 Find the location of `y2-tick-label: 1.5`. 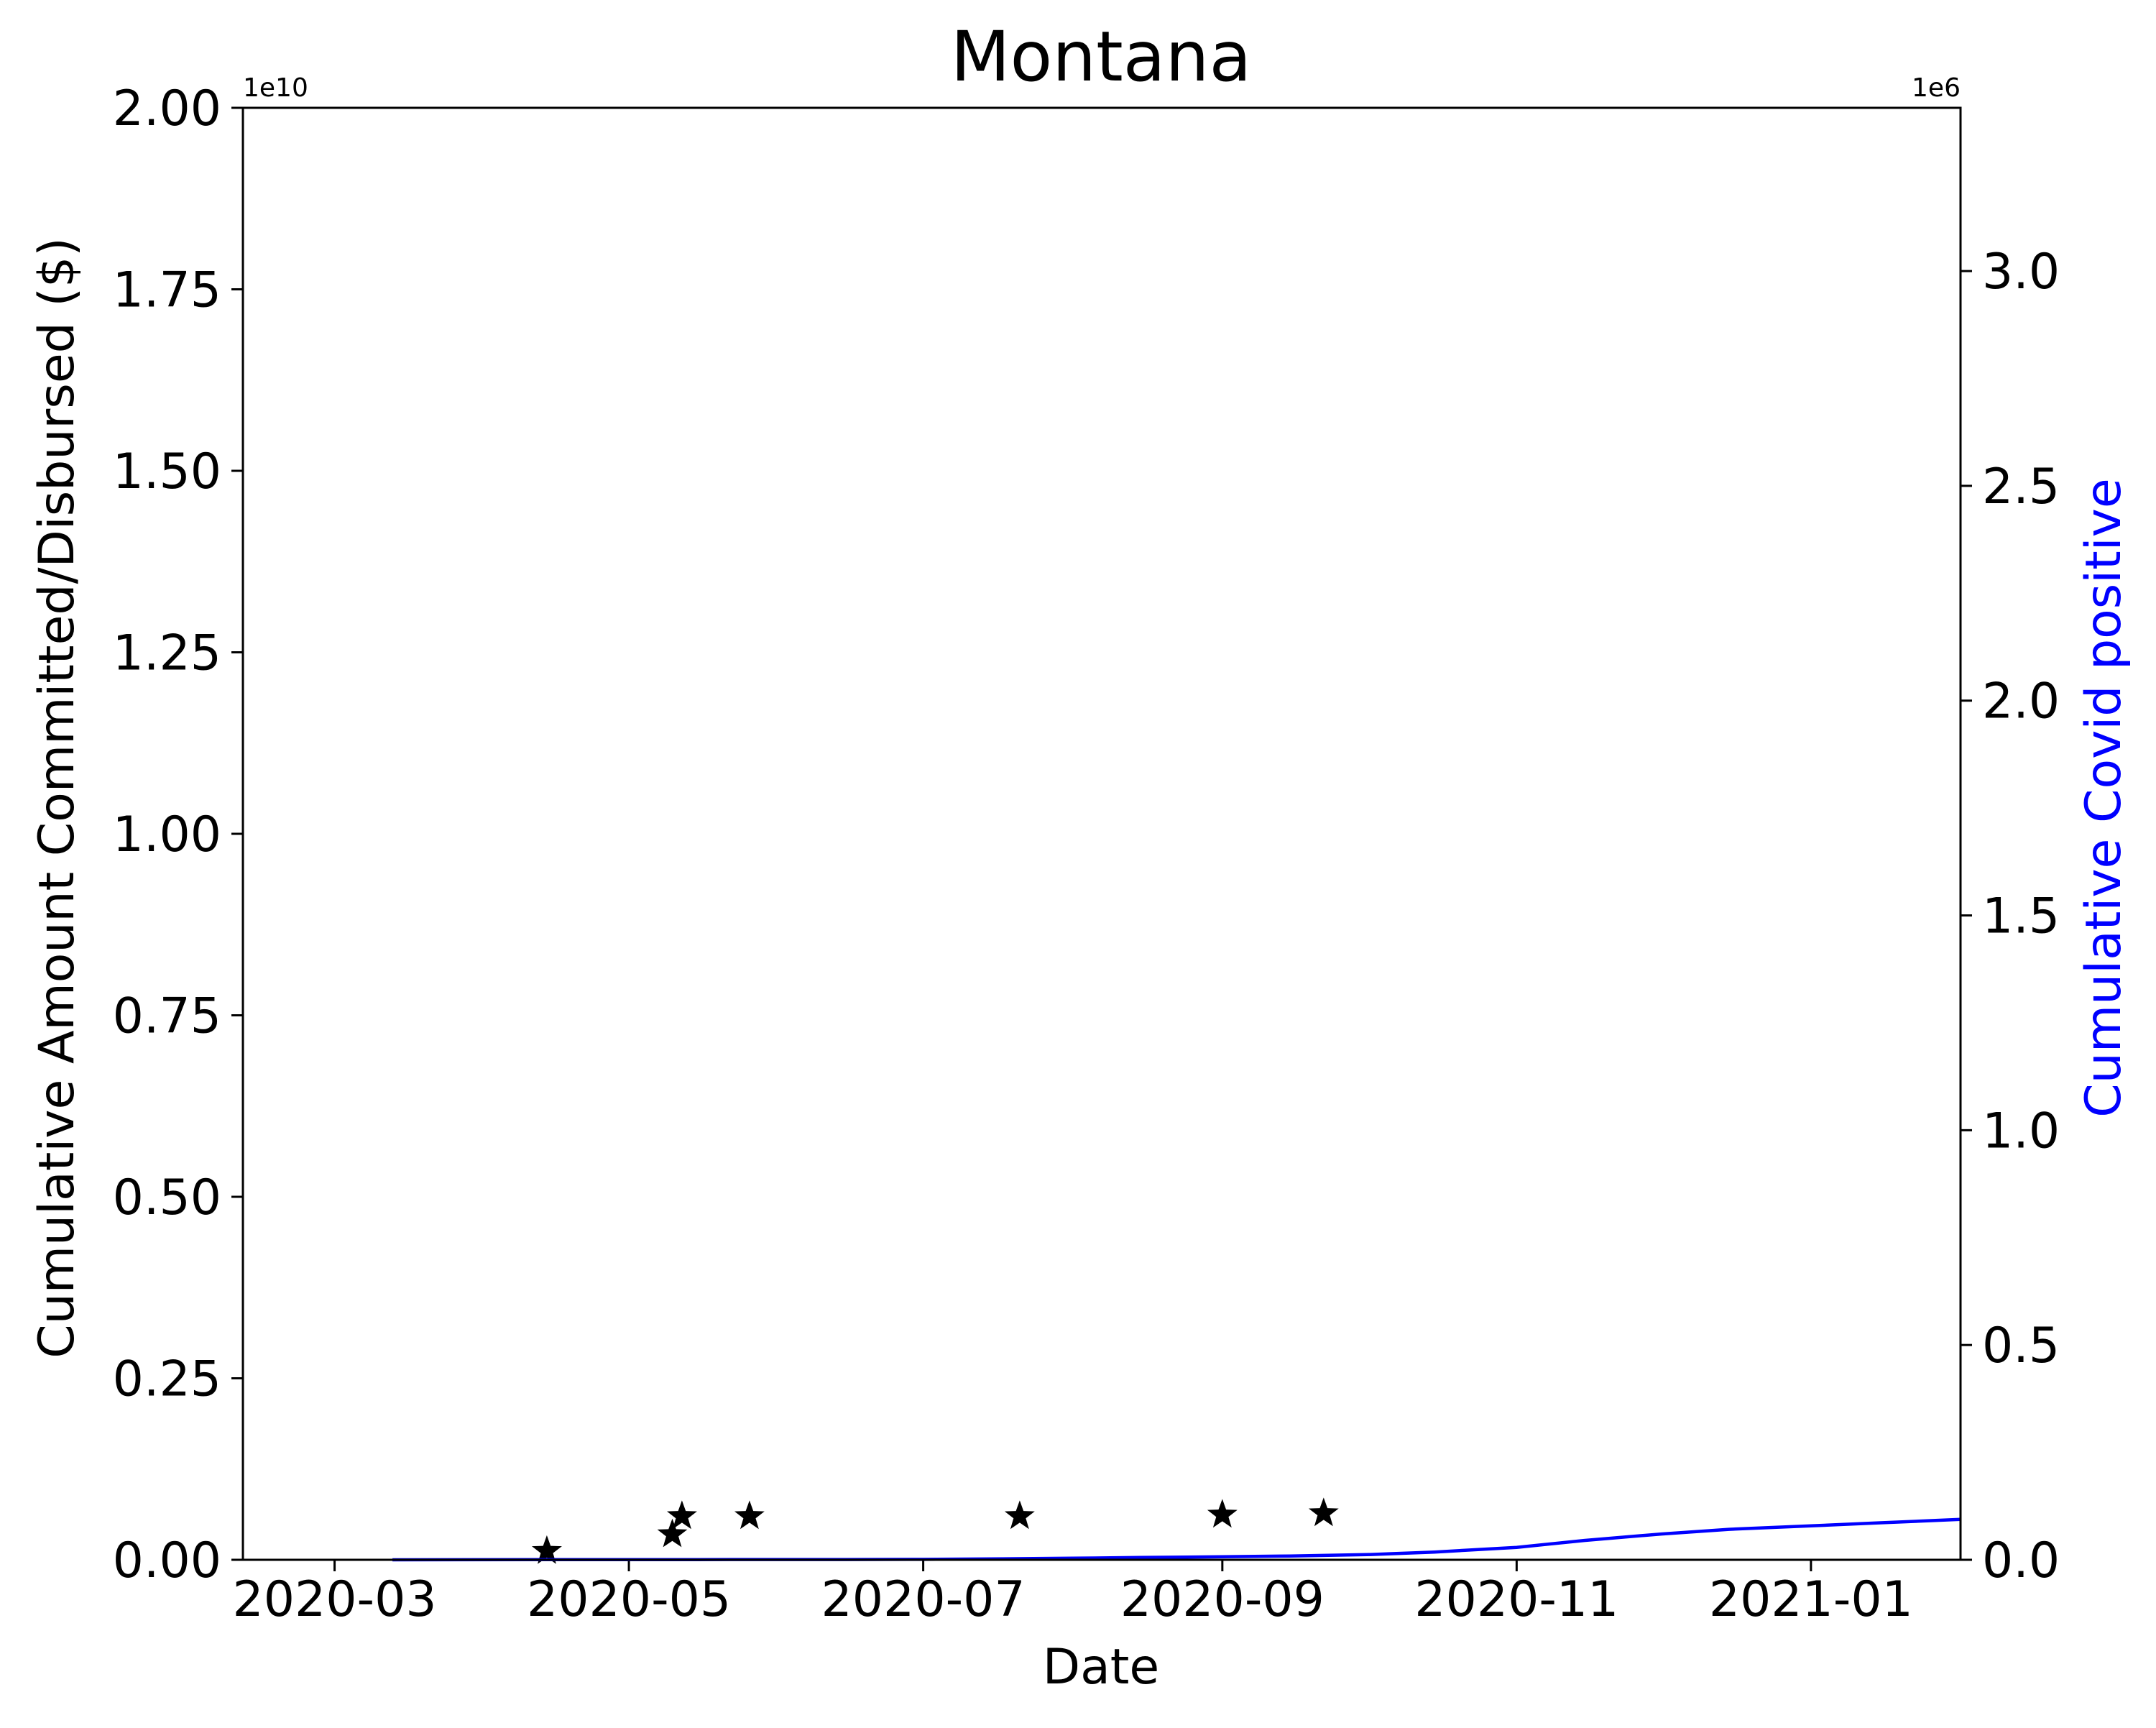

y2-tick-label: 1.5 is located at coordinates (2021, 917).